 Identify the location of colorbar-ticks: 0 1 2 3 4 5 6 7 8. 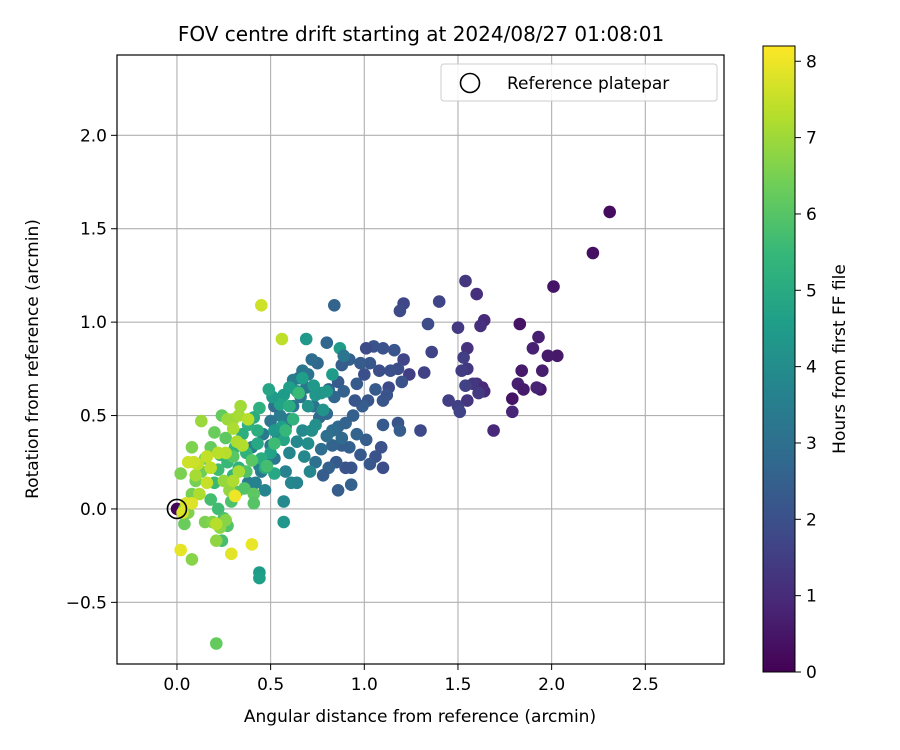
(806, 367).